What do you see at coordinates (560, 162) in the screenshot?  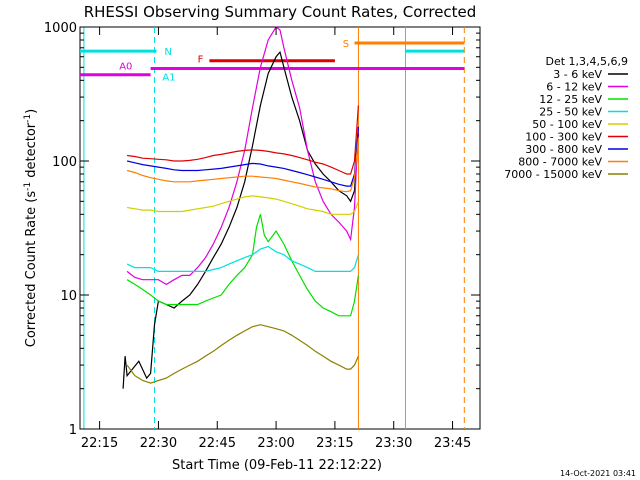 I see `legend-label-7: 800 - 7000 keV` at bounding box center [560, 162].